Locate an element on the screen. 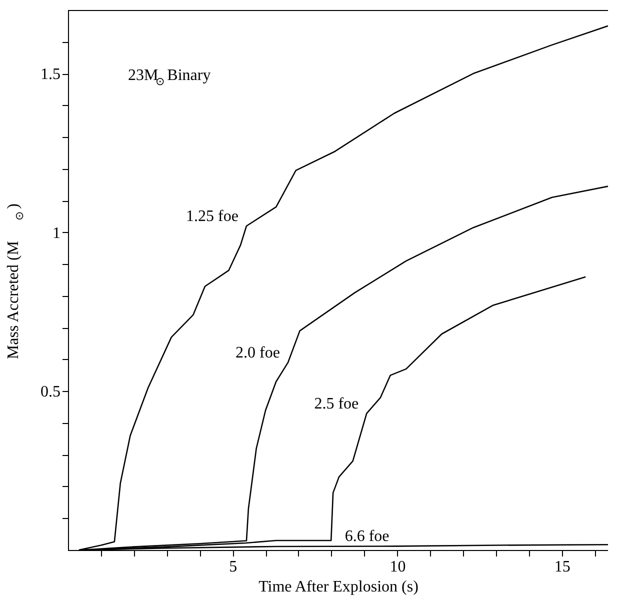 Image resolution: width=637 pixels, height=616 pixels. series-label: 2.5 foe is located at coordinates (336, 403).